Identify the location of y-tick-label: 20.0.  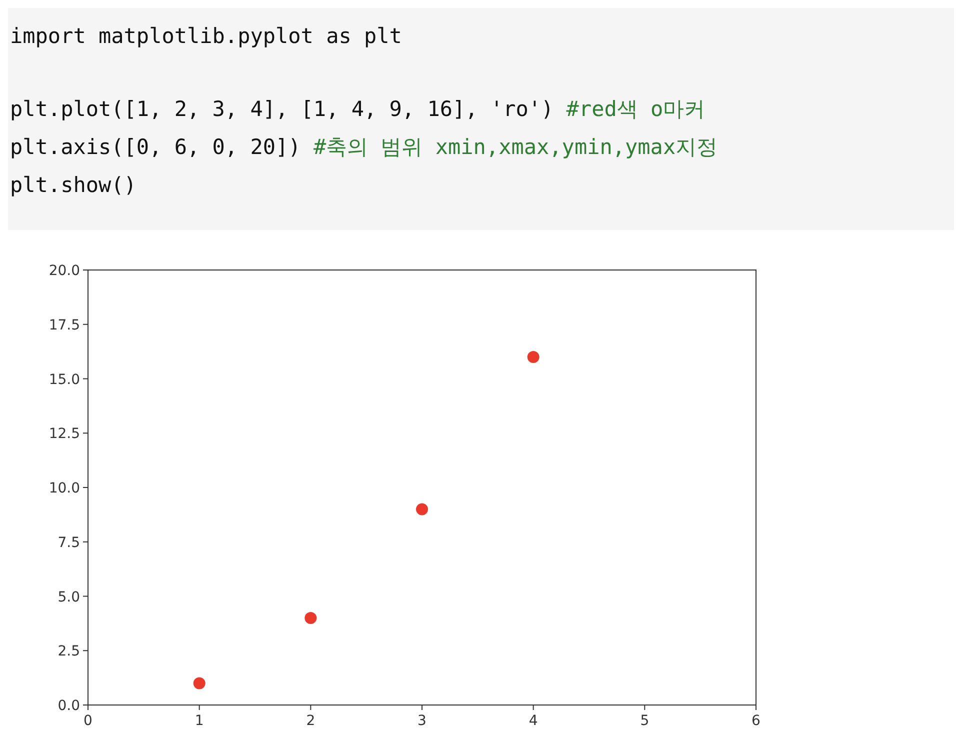
(64, 271).